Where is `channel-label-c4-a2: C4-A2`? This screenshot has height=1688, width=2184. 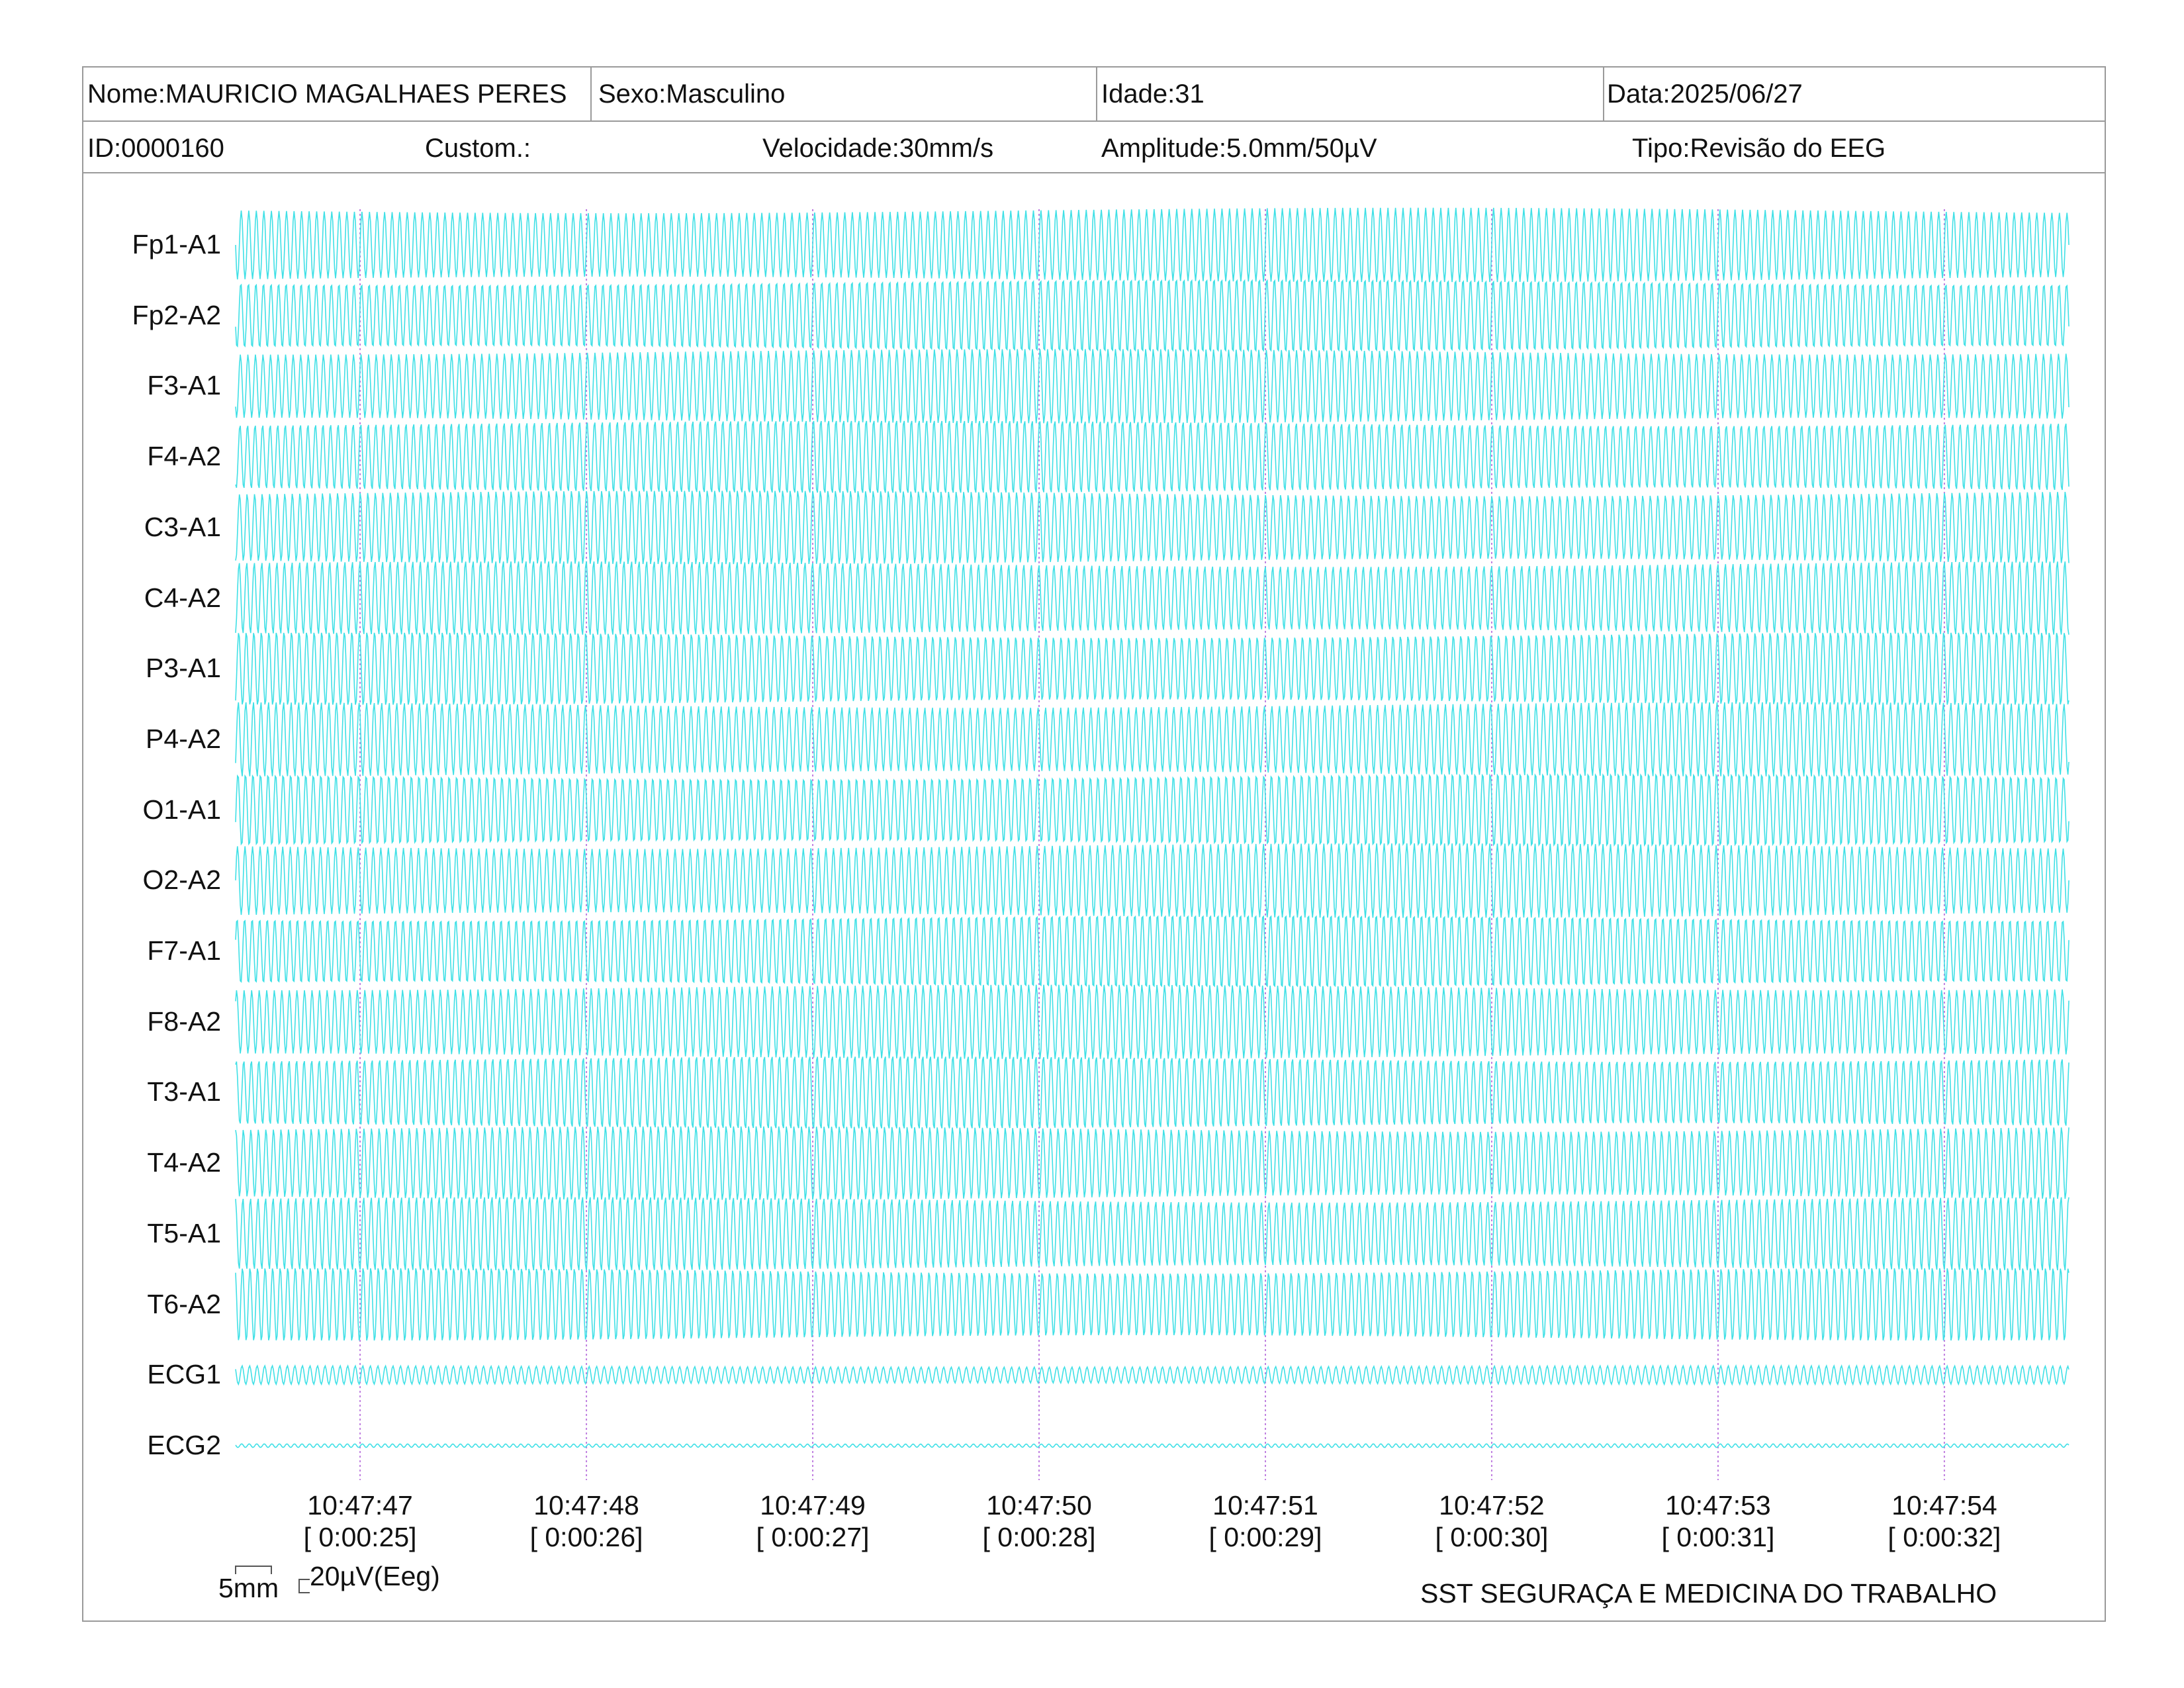 channel-label-c4-a2: C4-A2 is located at coordinates (182, 597).